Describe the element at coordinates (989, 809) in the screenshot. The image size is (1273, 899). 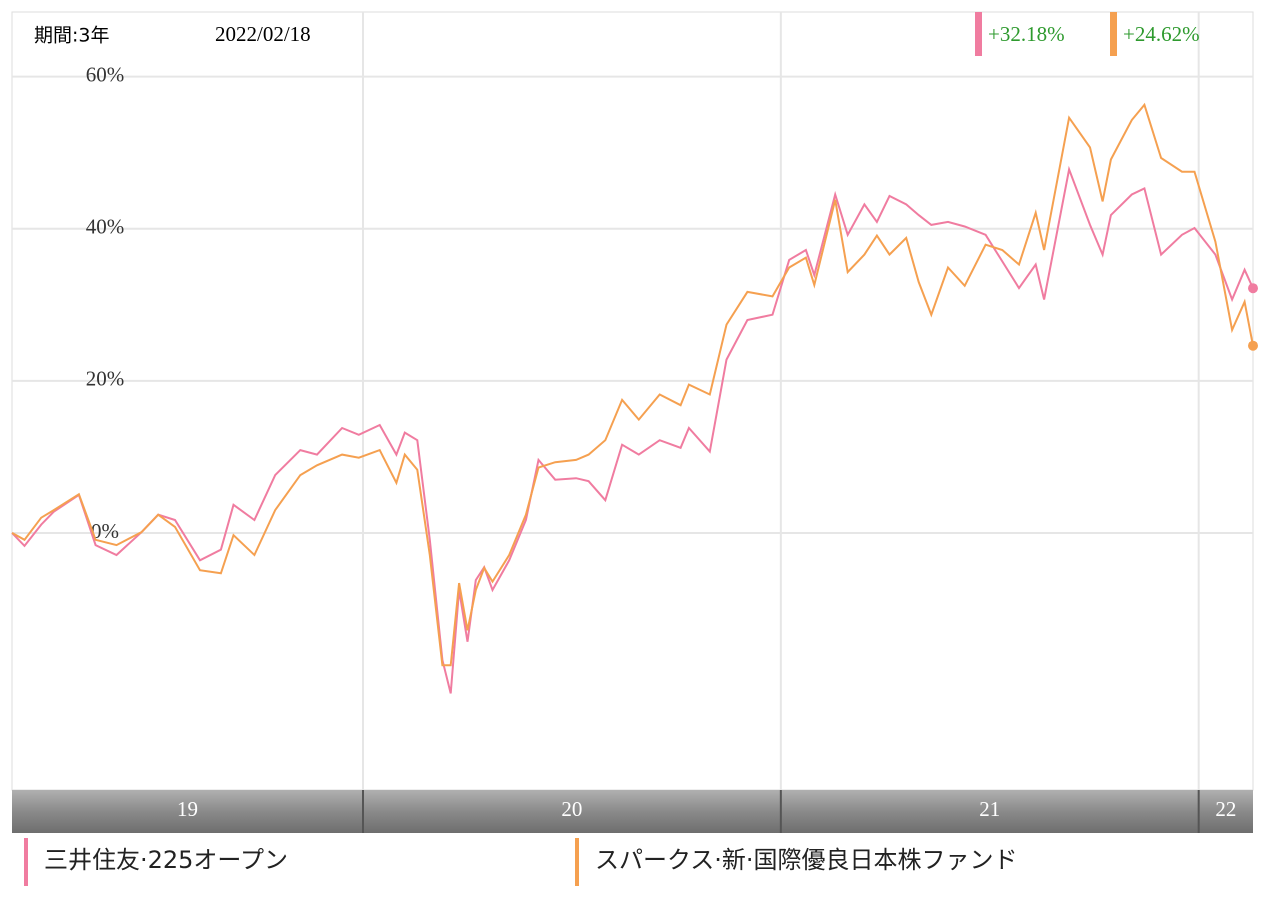
I see `x-band-label: 21` at that location.